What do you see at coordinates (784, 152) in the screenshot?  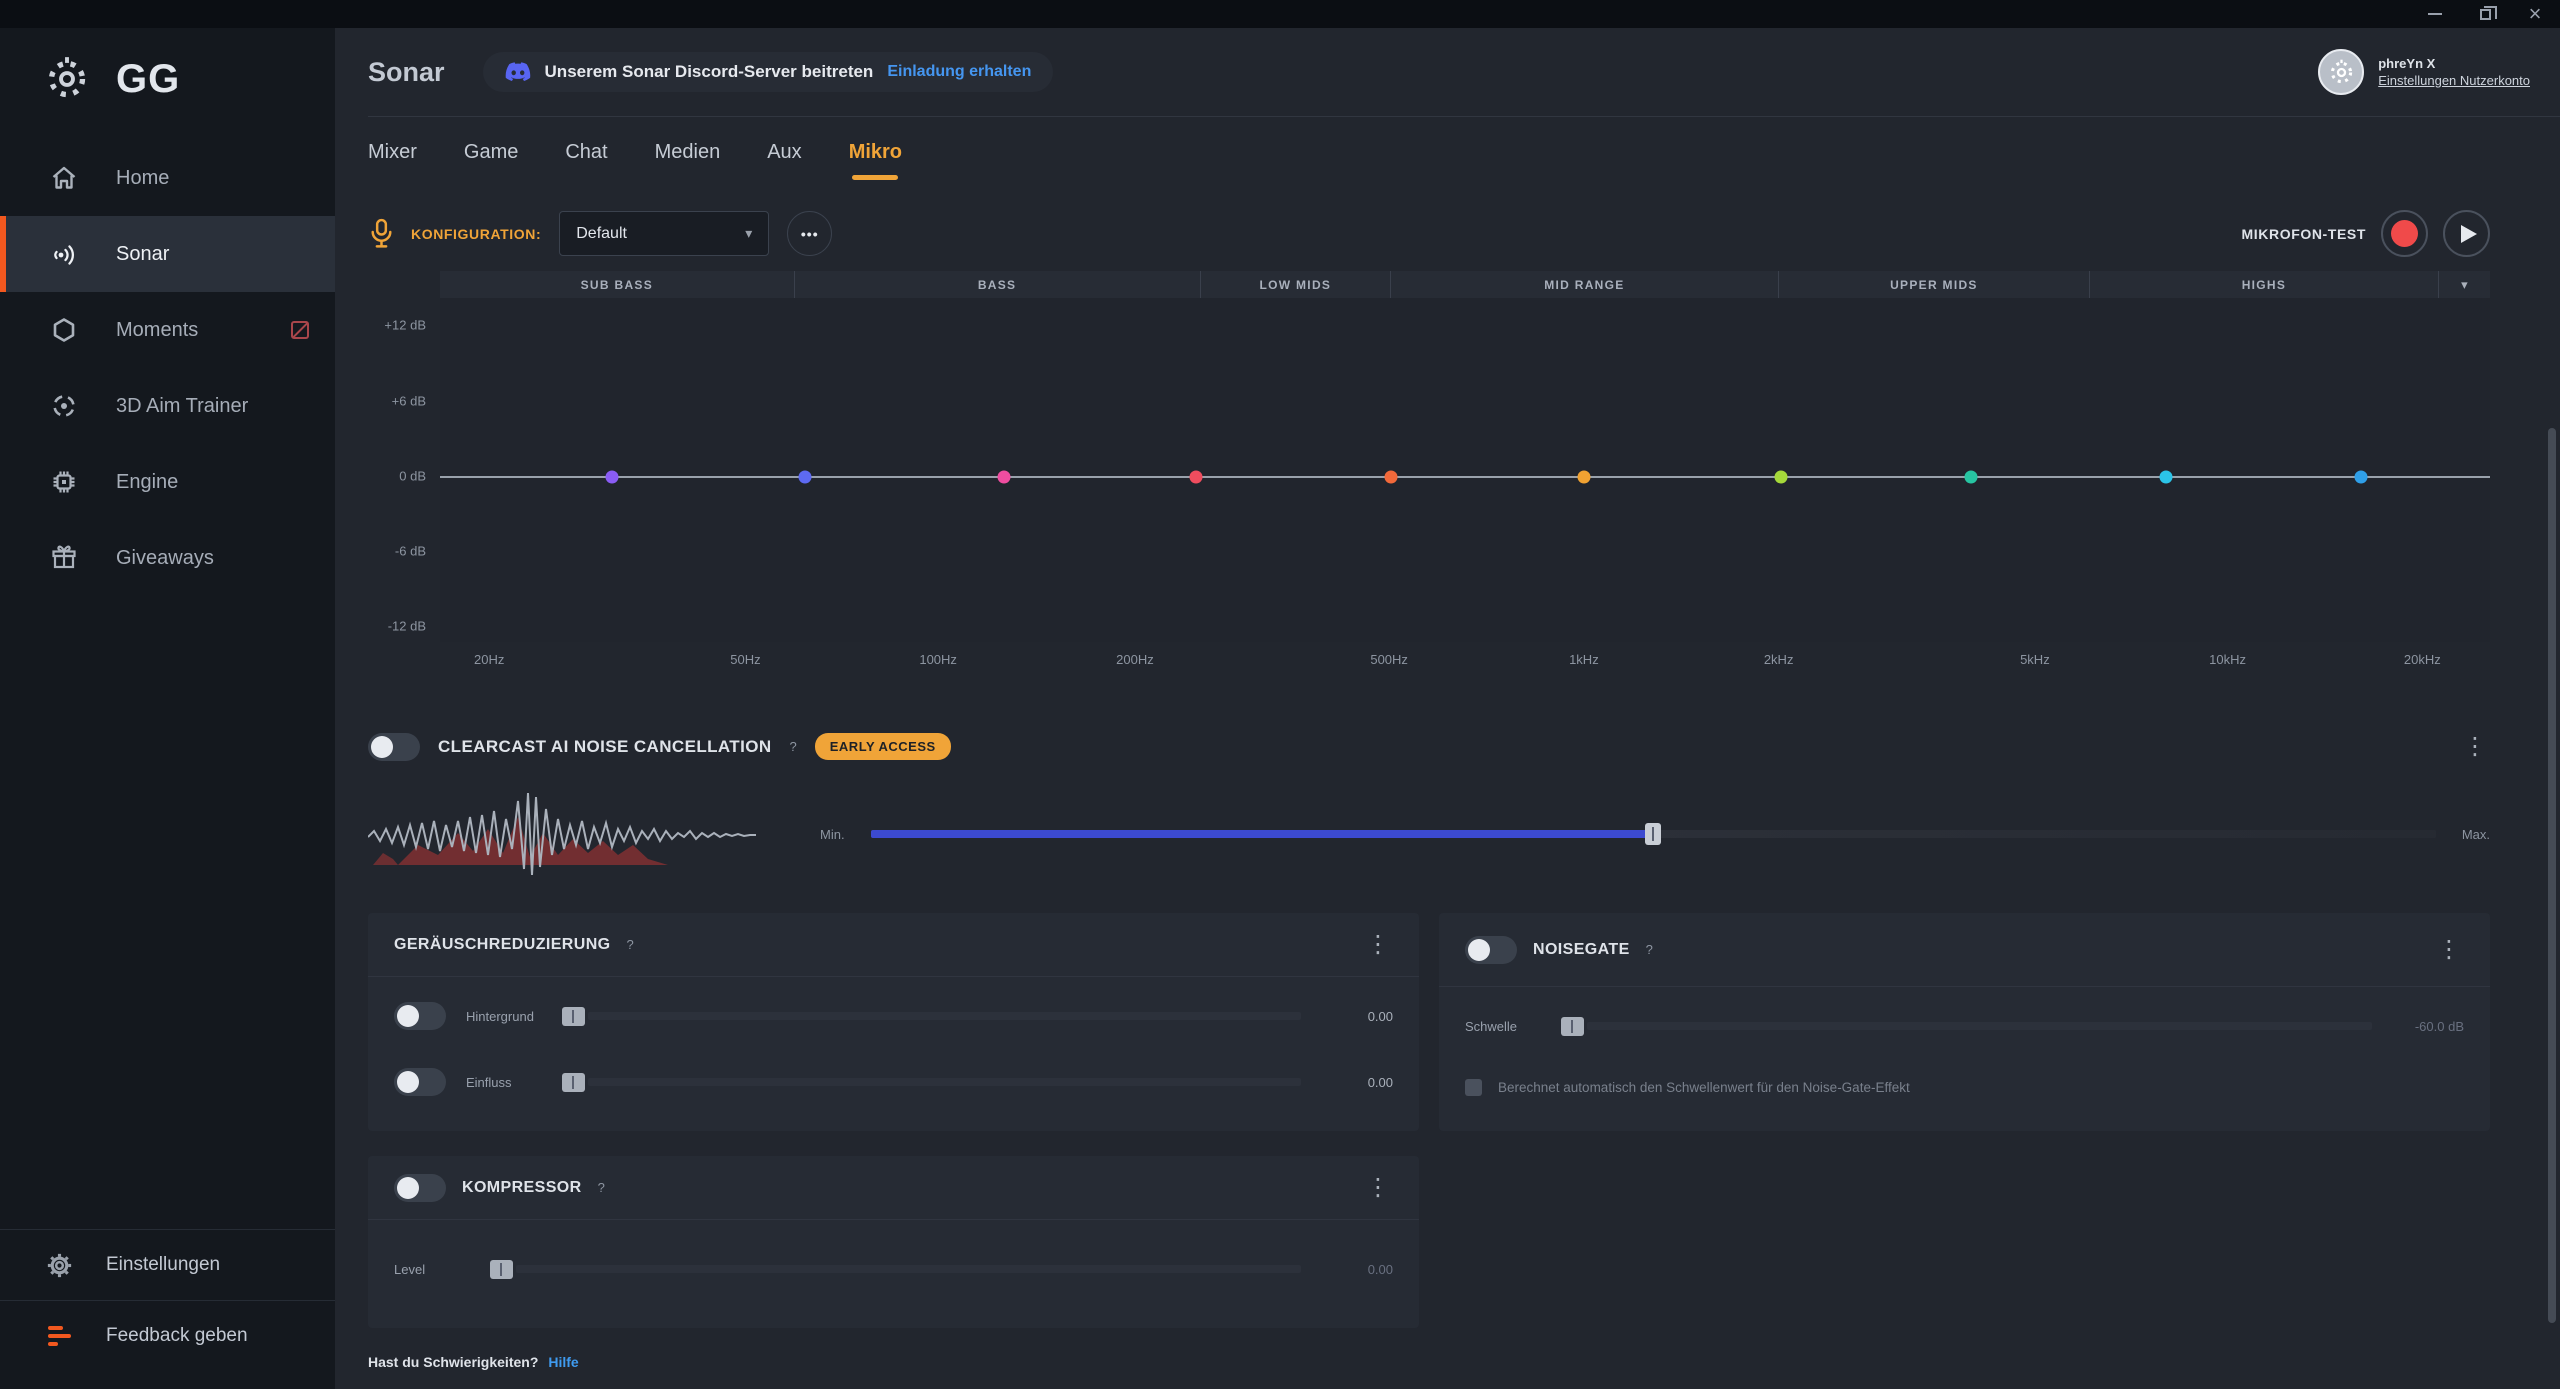 I see `tab-aux: Aux` at bounding box center [784, 152].